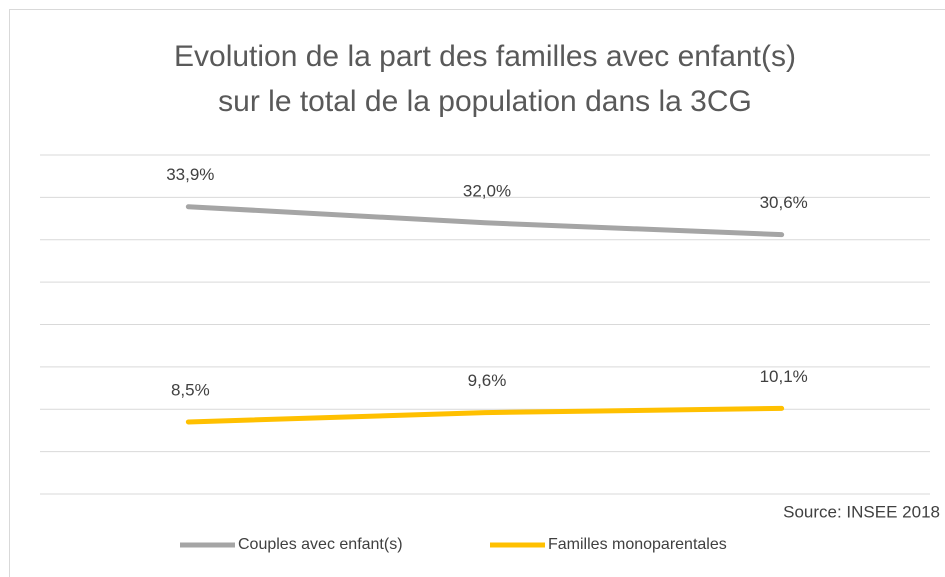  Describe the element at coordinates (190, 174) in the screenshot. I see `data-label: 33,9%` at that location.